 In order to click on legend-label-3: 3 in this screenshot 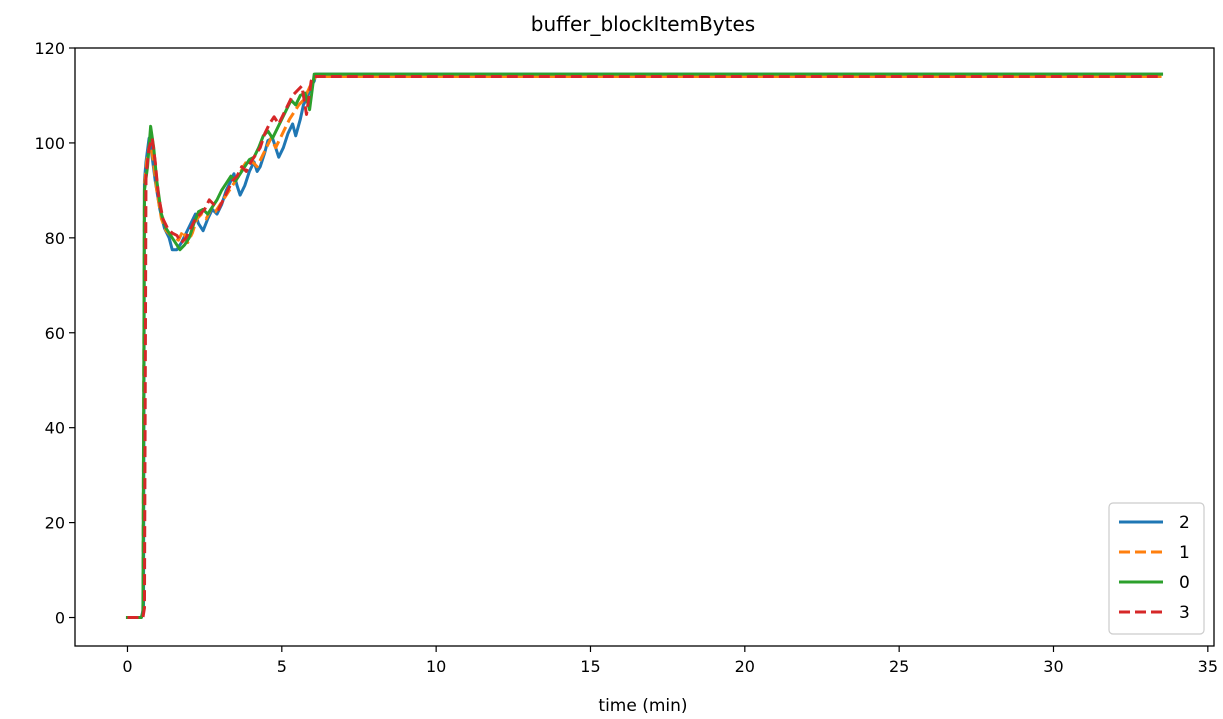, I will do `click(1184, 613)`.